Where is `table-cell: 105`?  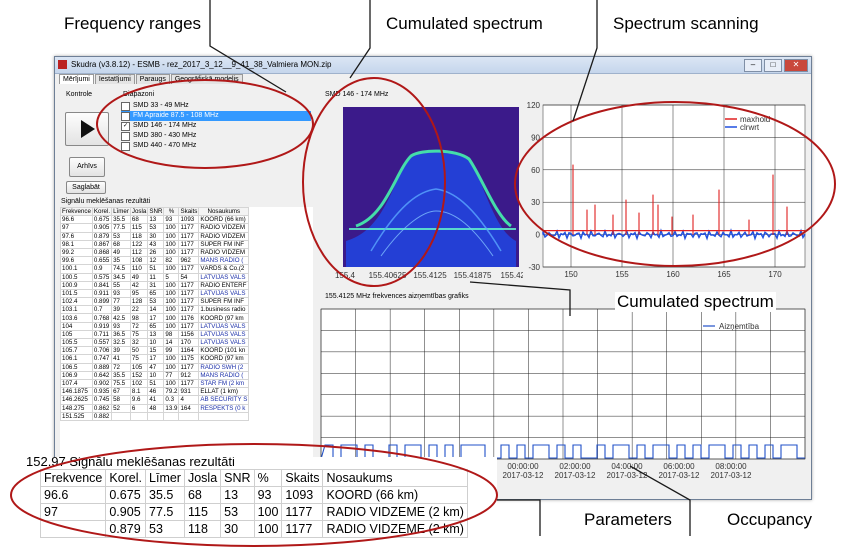 table-cell: 105 is located at coordinates (76, 334).